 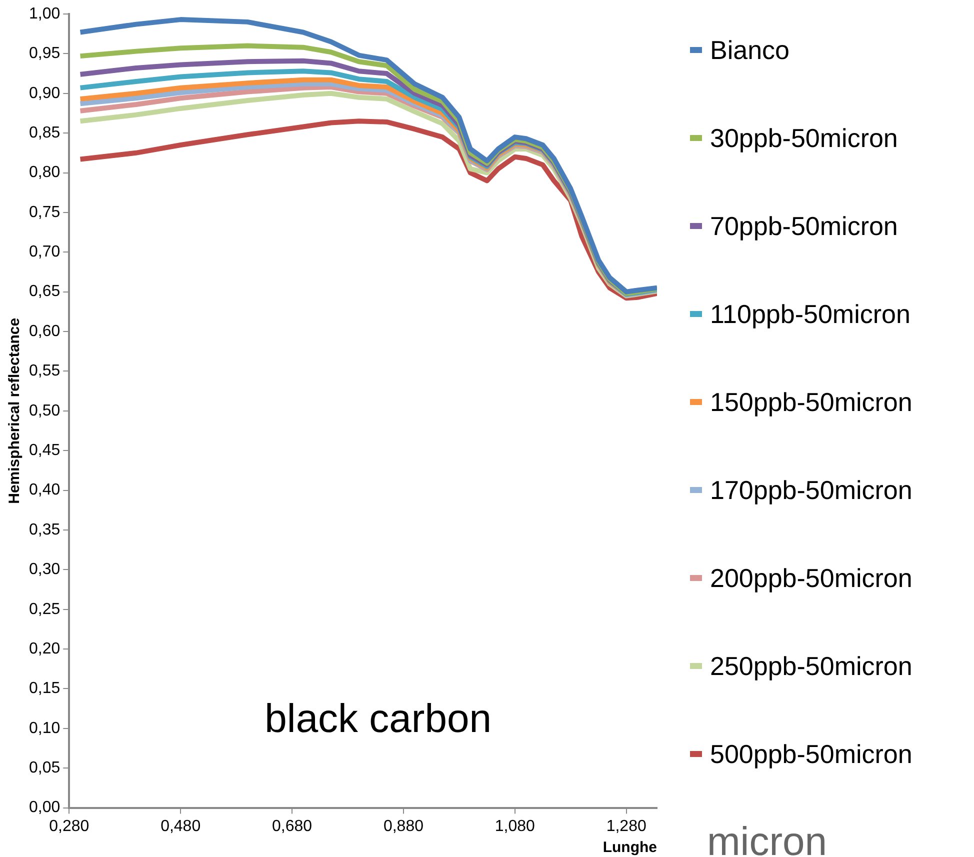 What do you see at coordinates (804, 138) in the screenshot?
I see `legend-label: 30ppb-50micron` at bounding box center [804, 138].